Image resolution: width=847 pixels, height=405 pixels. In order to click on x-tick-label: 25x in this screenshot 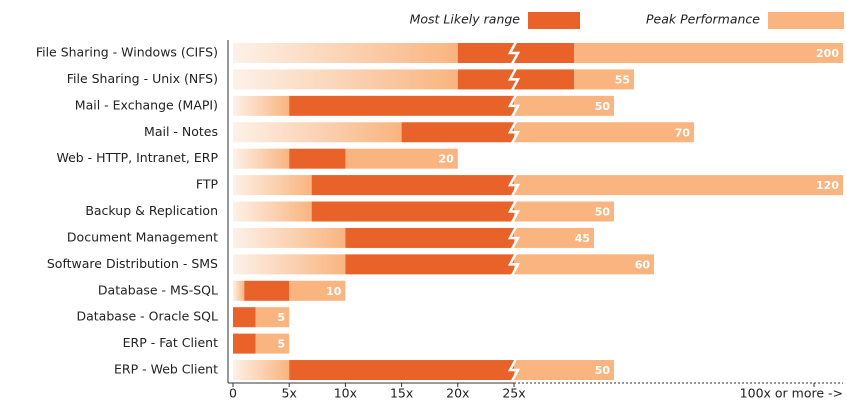, I will do `click(513, 393)`.